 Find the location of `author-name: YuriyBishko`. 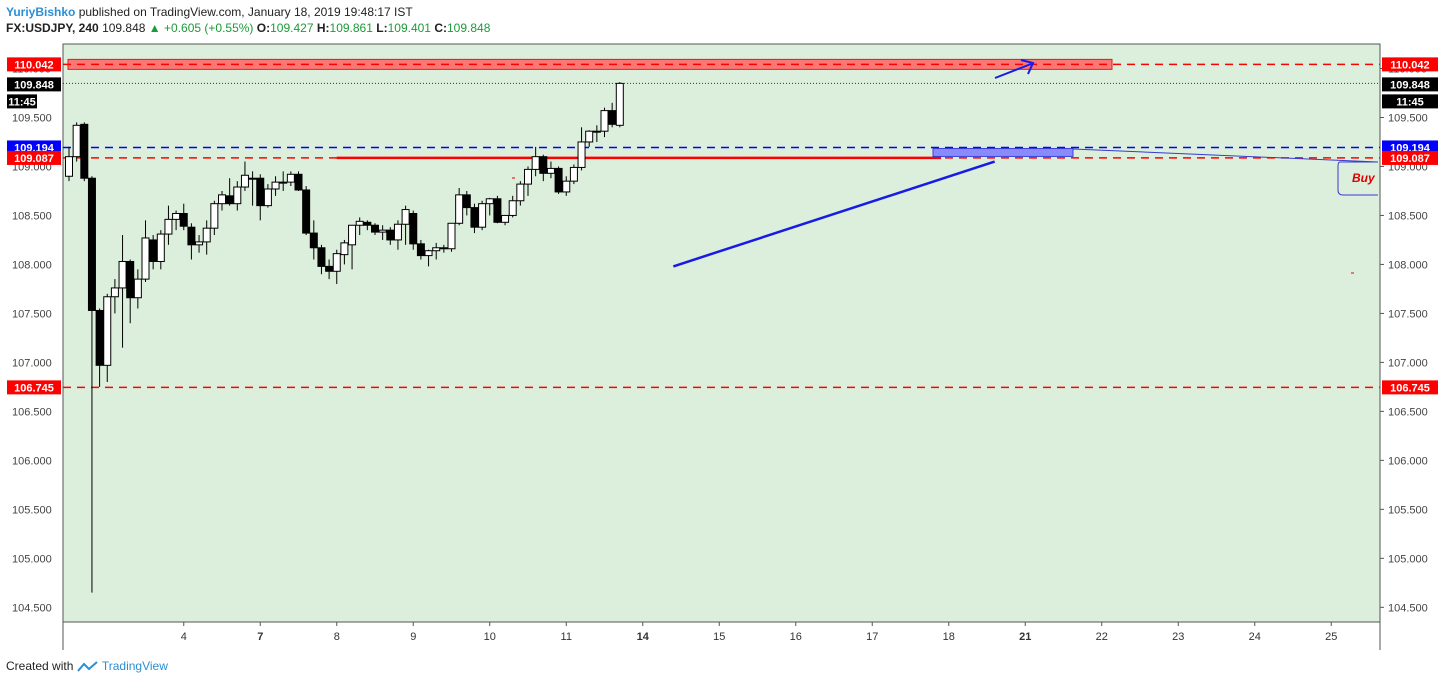

author-name: YuriyBishko is located at coordinates (41, 12).